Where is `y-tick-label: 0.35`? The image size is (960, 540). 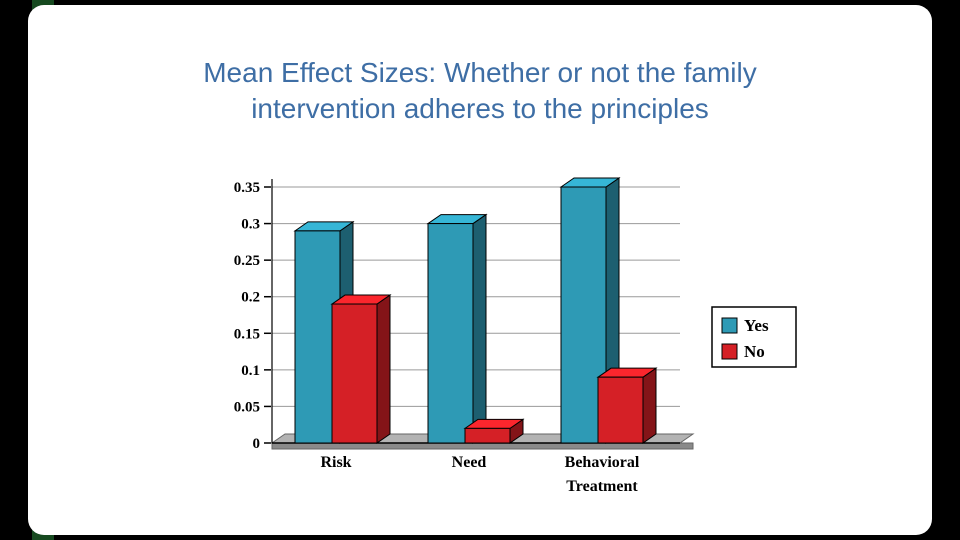 y-tick-label: 0.35 is located at coordinates (247, 188).